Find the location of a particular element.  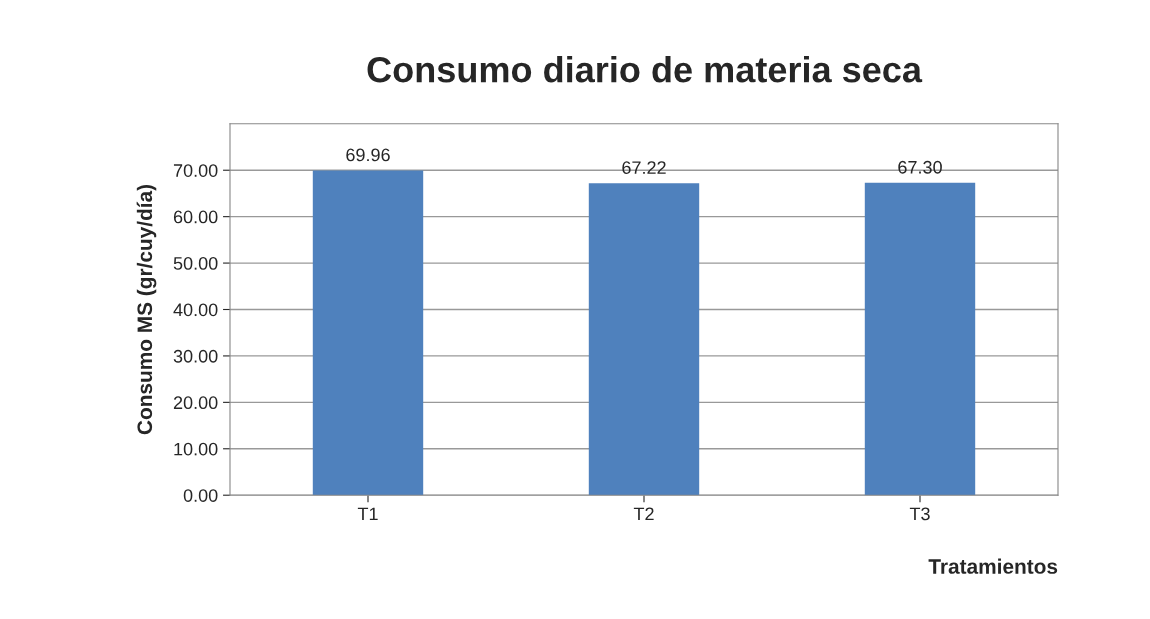

data-label: 69.96 is located at coordinates (368, 155).